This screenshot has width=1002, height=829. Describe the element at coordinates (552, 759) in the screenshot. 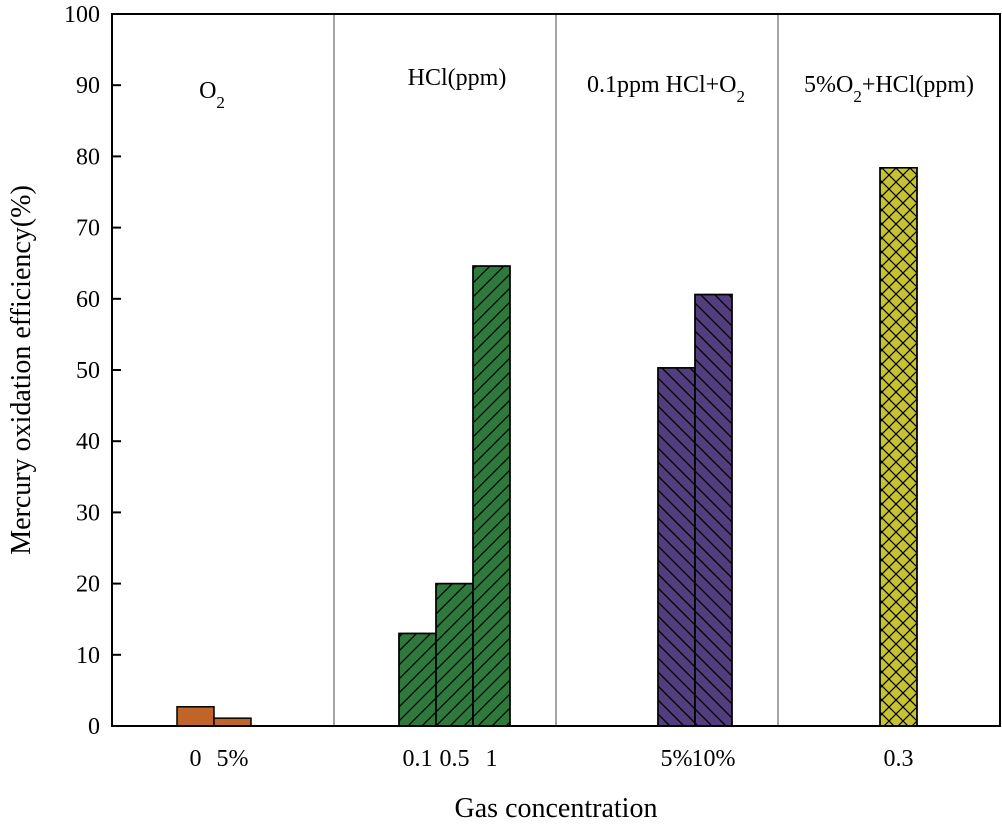

I see `category-labels: 0 5% 0.1 0.5 1 5% 10% 0.3` at that location.